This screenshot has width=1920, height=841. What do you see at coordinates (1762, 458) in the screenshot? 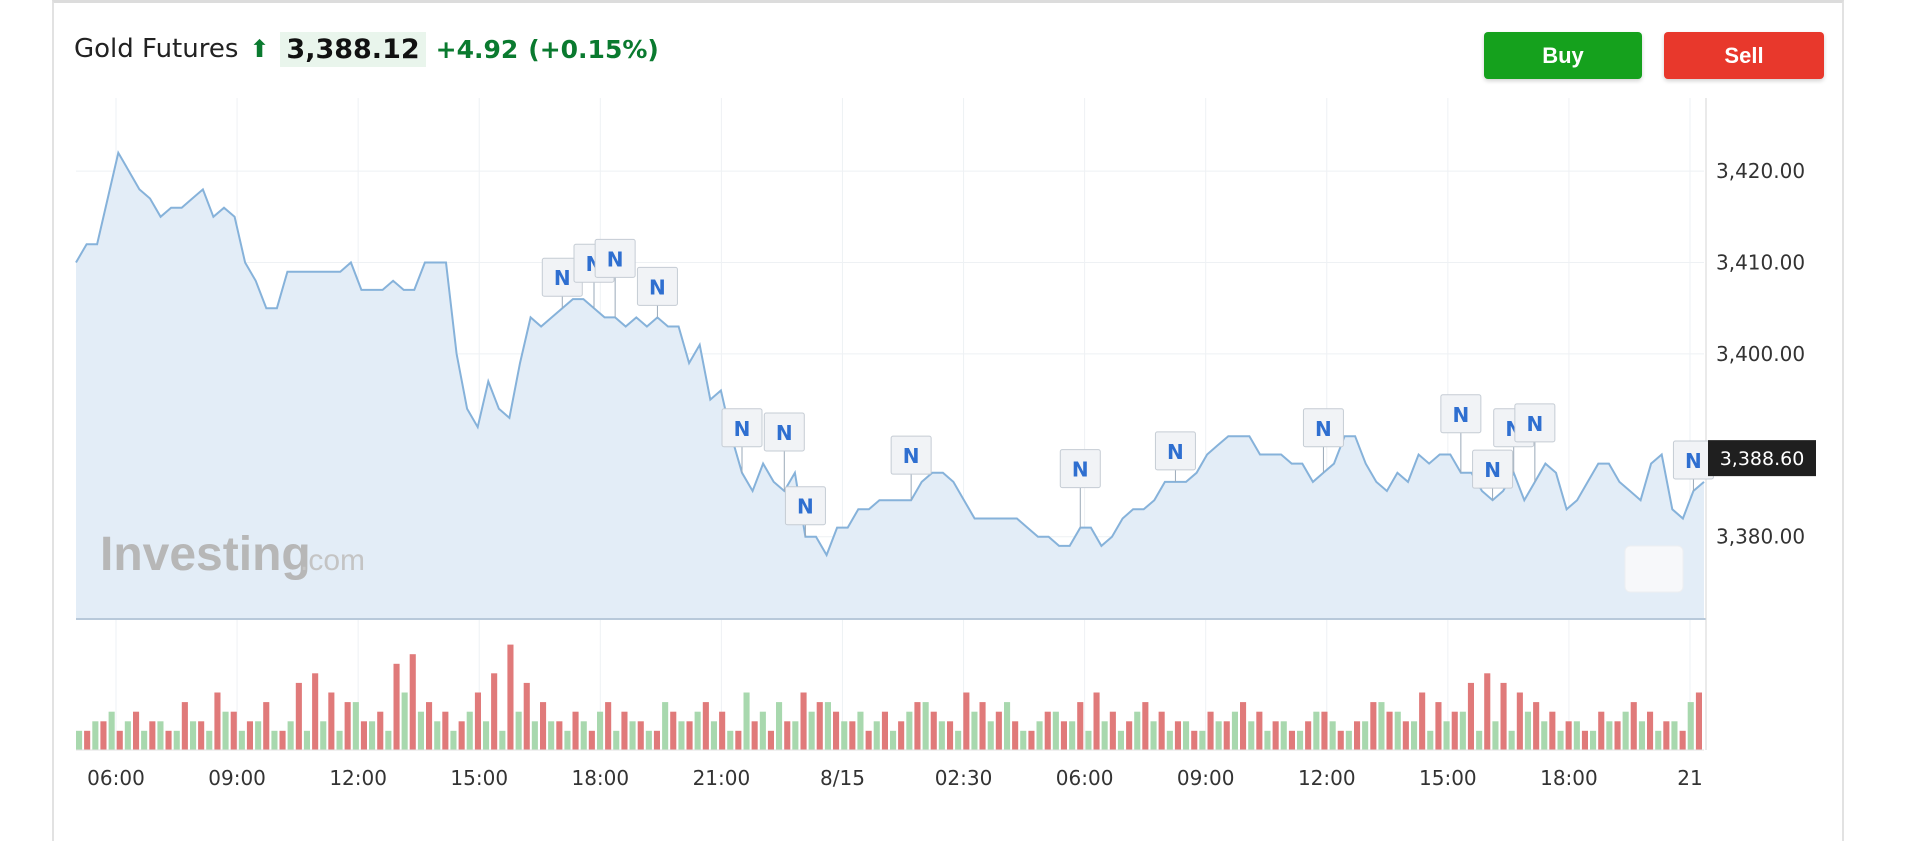
I see `last-price-tag: 3,388.60` at bounding box center [1762, 458].